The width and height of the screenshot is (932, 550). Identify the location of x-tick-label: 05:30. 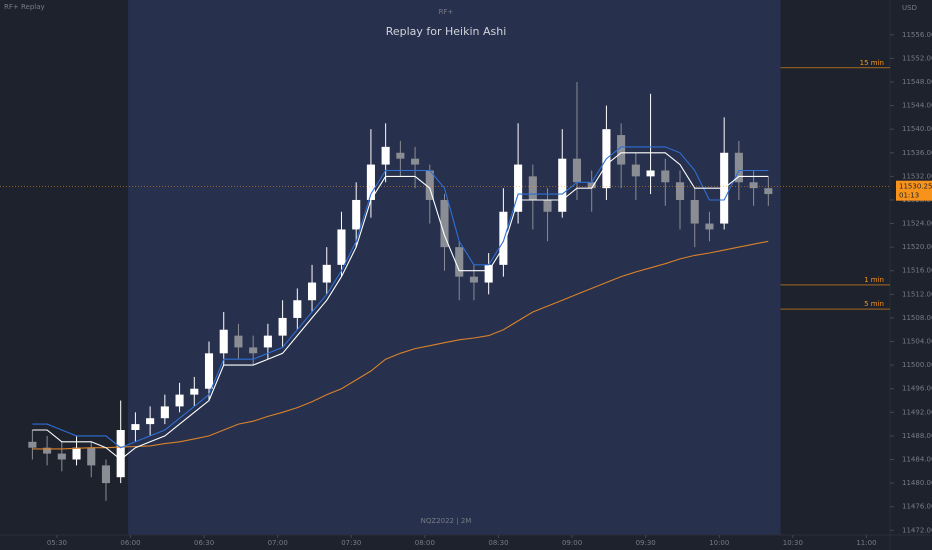
(57, 543).